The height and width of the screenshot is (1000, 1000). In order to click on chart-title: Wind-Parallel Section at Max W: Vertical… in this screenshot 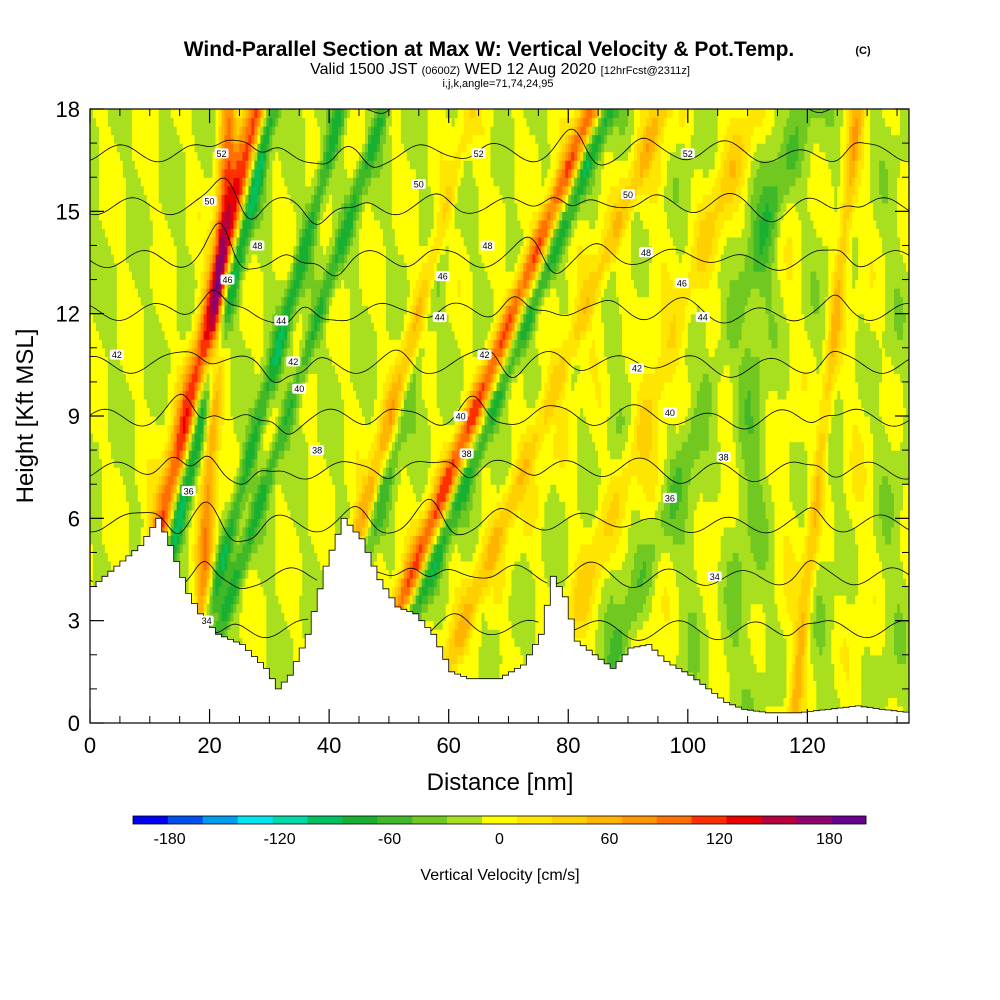, I will do `click(489, 49)`.